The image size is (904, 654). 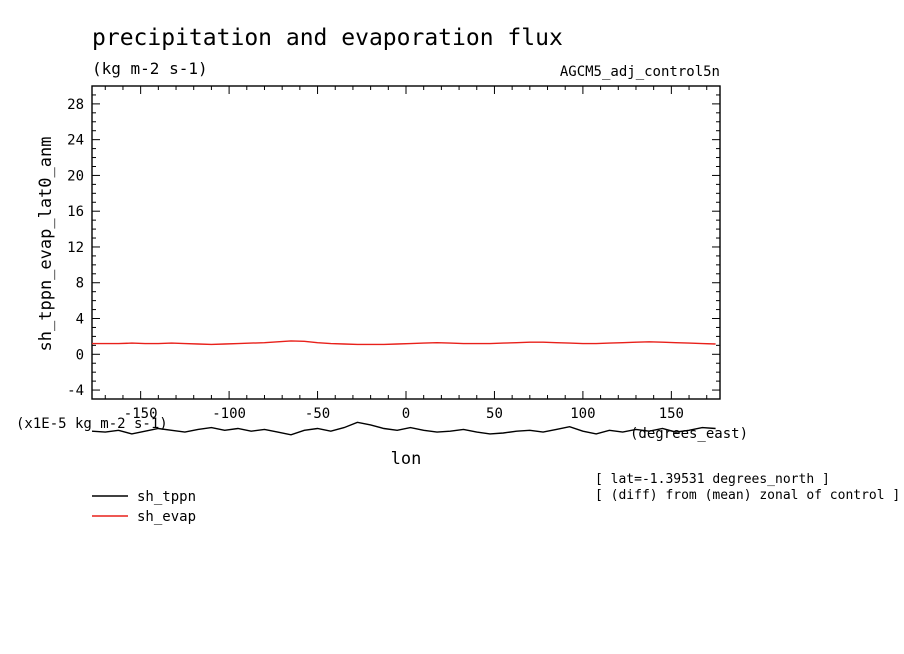 I want to click on series-lines, so click(x=403, y=388).